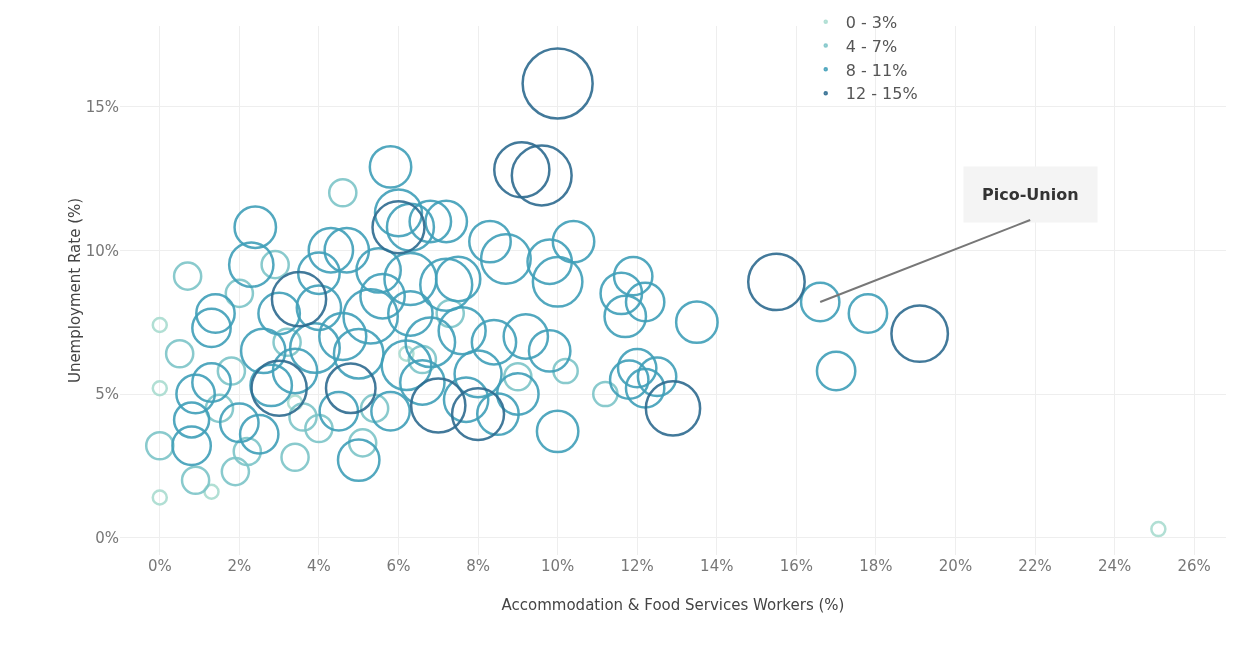 This screenshot has width=1241, height=645. Describe the element at coordinates (955, 566) in the screenshot. I see `x-tick-label: 20%` at that location.